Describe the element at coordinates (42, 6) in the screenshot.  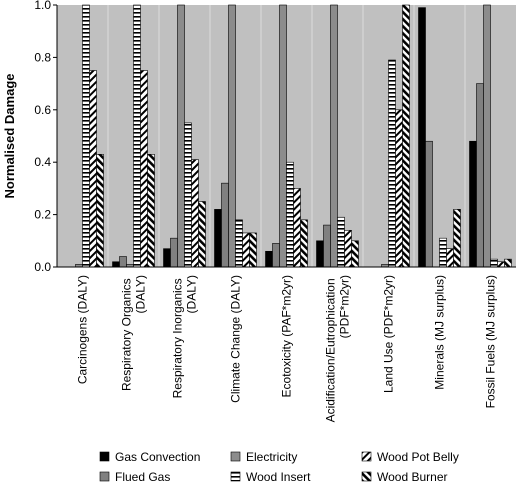
I see `y-tick-label: 1.0` at that location.